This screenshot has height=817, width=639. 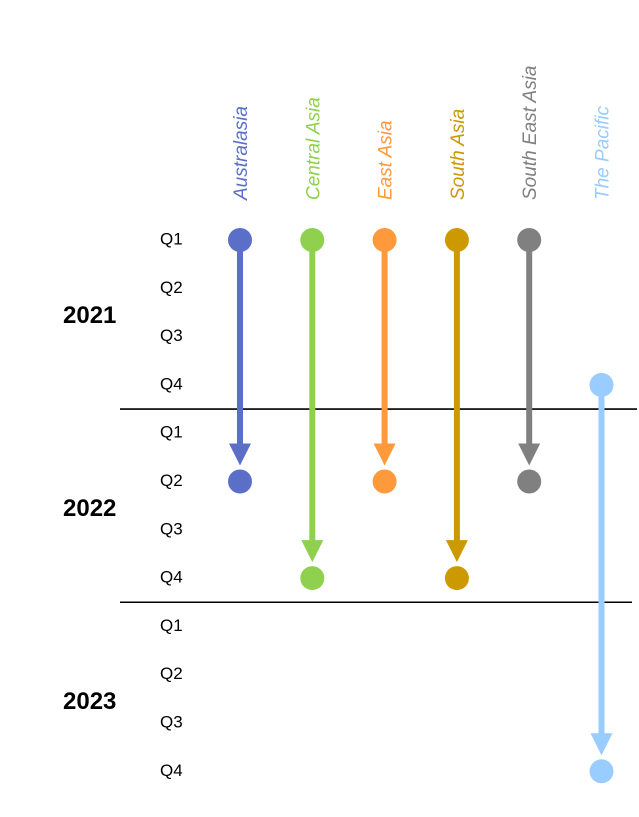 What do you see at coordinates (313, 148) in the screenshot?
I see `region-label: Central Asia` at bounding box center [313, 148].